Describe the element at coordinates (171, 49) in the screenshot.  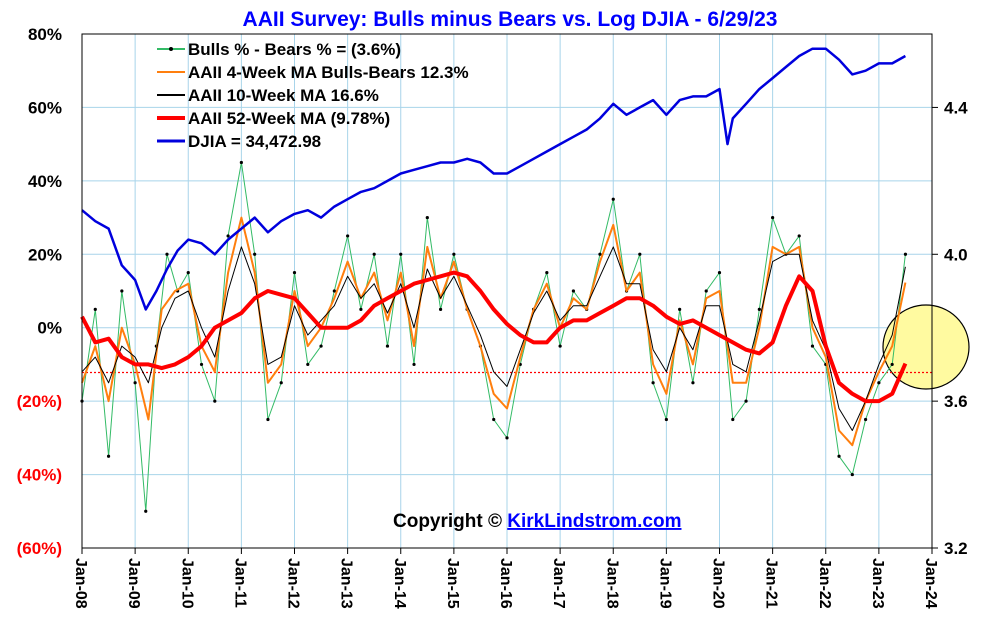
I see `legend-marker` at that location.